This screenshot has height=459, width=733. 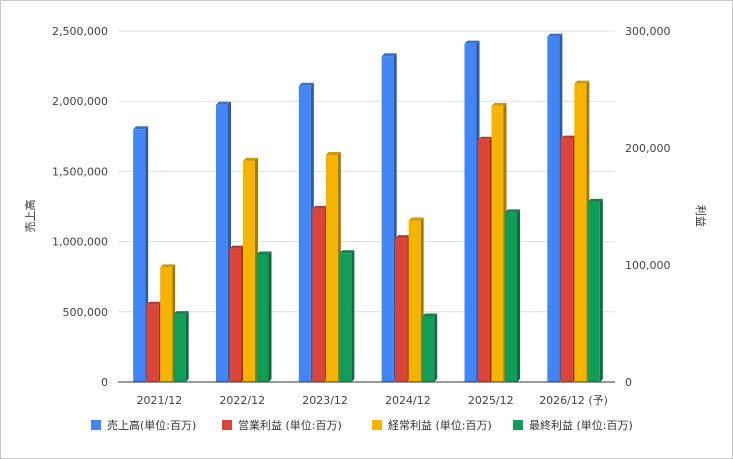 I want to click on right-tick-label: 0, so click(x=628, y=382).